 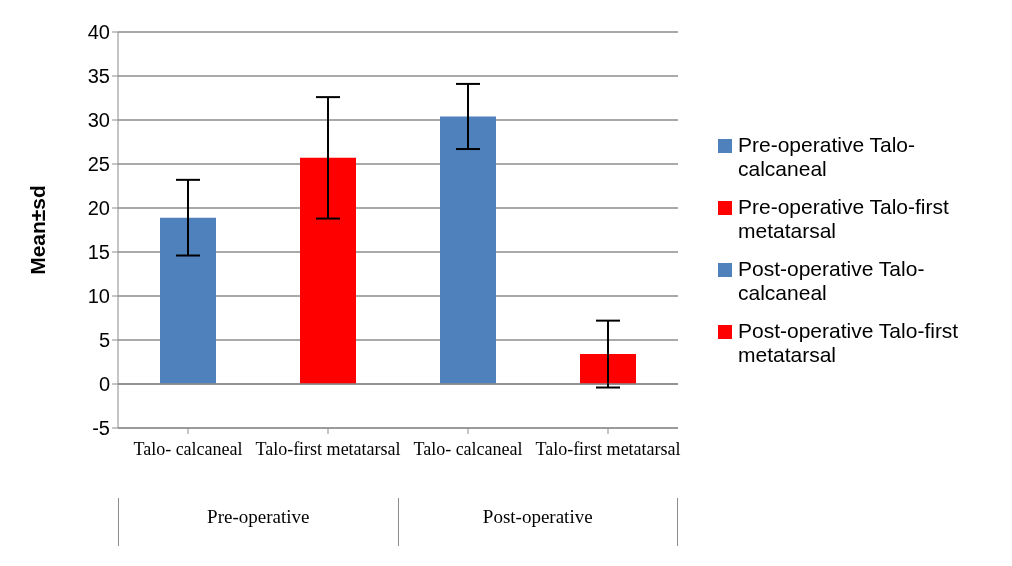 I want to click on y-tick-label: 10, so click(x=98, y=296).